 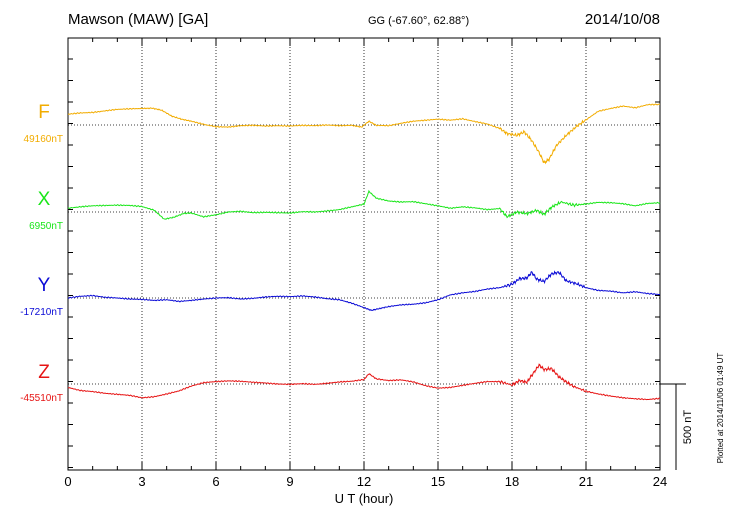 I want to click on series-name-f: F, so click(x=44, y=112).